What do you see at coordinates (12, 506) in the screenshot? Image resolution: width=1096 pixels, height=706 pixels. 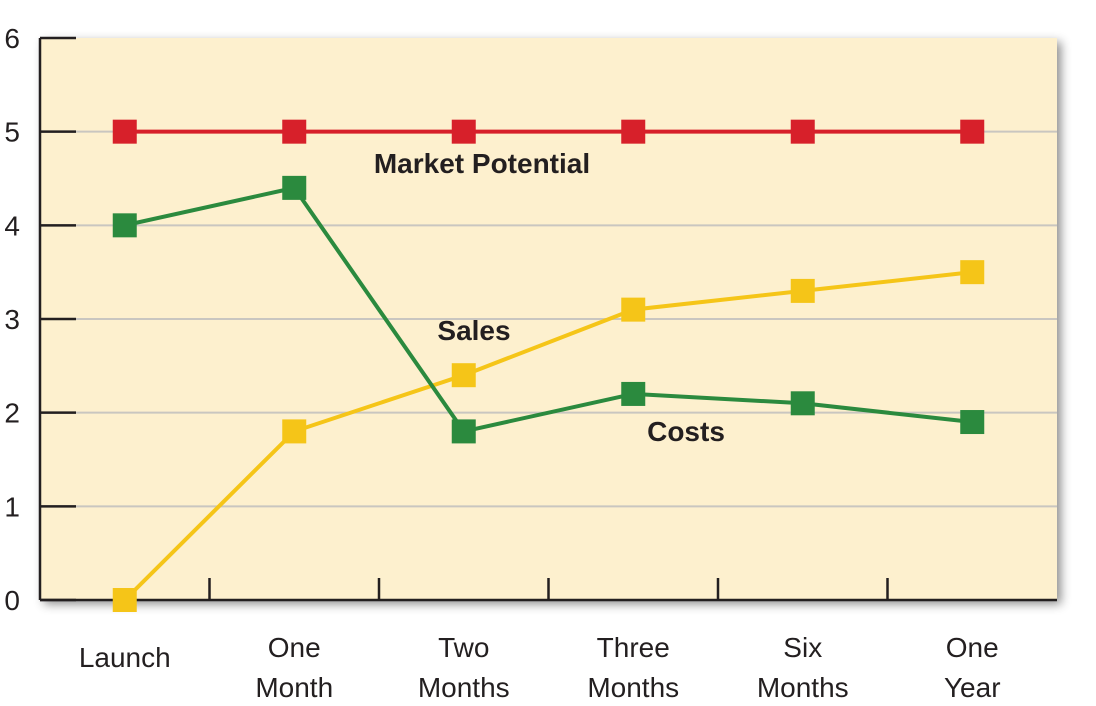 I see `y-tick-label: 1` at bounding box center [12, 506].